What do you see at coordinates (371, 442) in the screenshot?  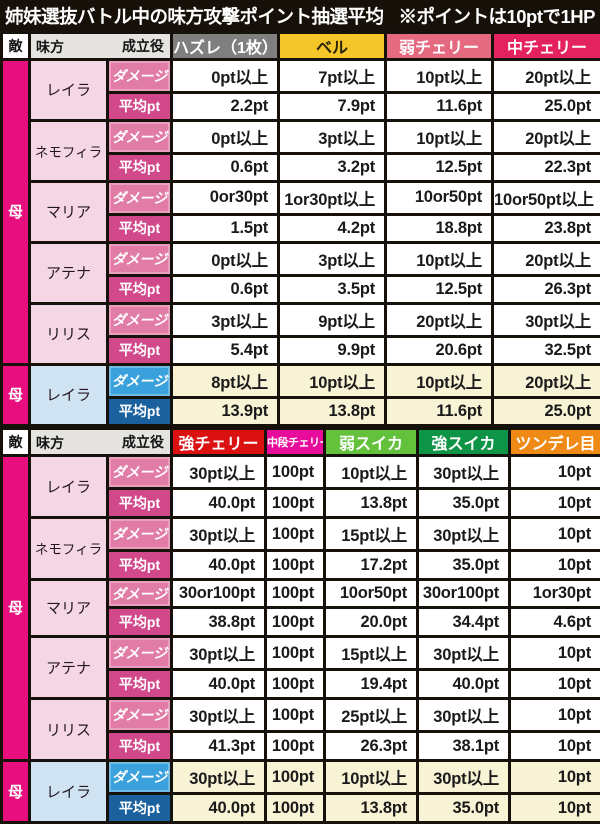 I see `column-header: 弱スイカ` at bounding box center [371, 442].